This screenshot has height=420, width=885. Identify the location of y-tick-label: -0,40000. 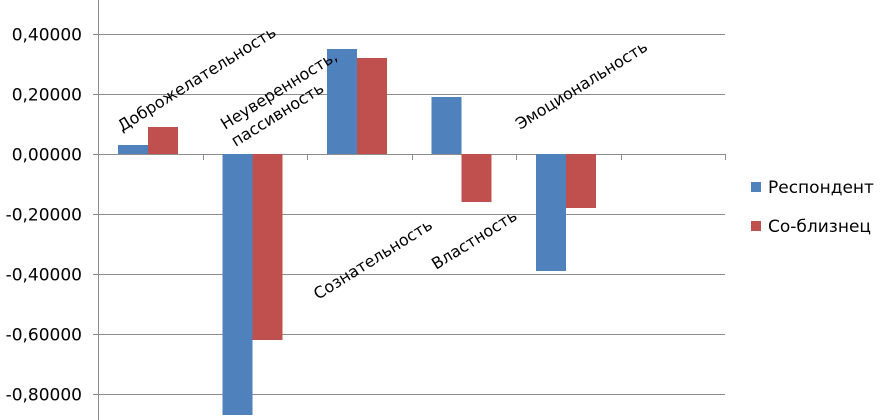
(44, 276).